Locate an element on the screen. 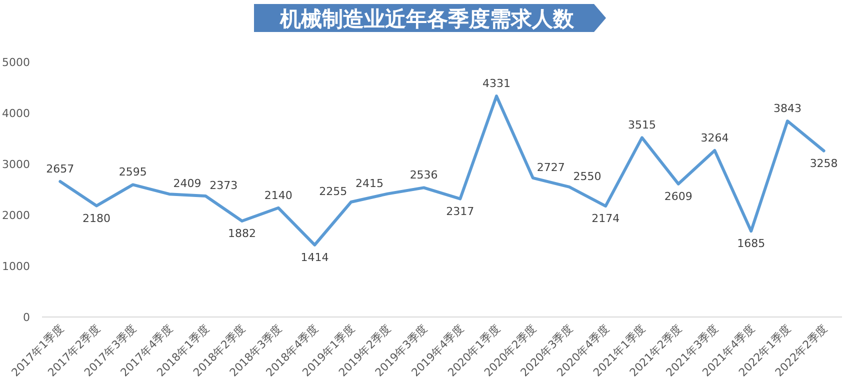 This screenshot has width=854, height=386. y-tick-label: 0 is located at coordinates (26, 317).